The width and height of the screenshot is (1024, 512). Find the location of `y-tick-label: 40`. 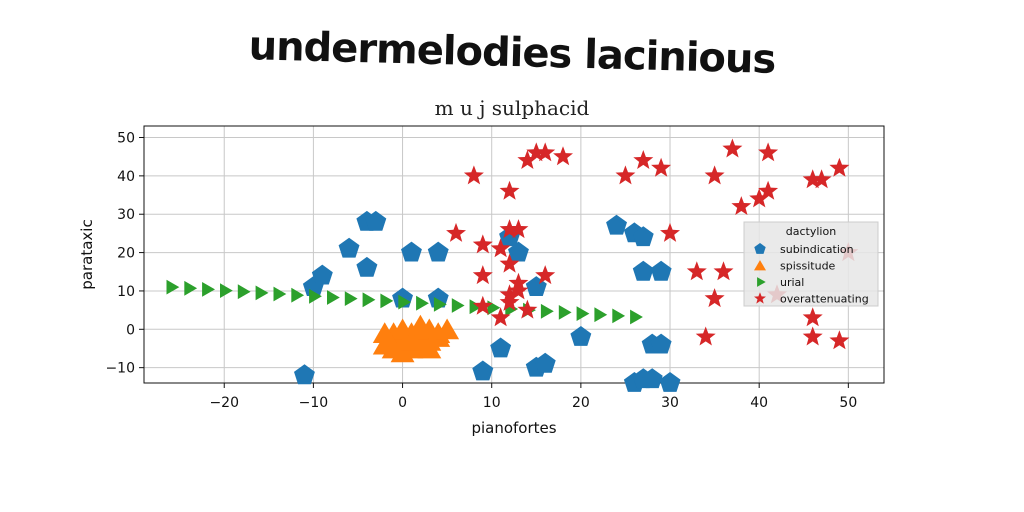

y-tick-label: 40 is located at coordinates (126, 177).